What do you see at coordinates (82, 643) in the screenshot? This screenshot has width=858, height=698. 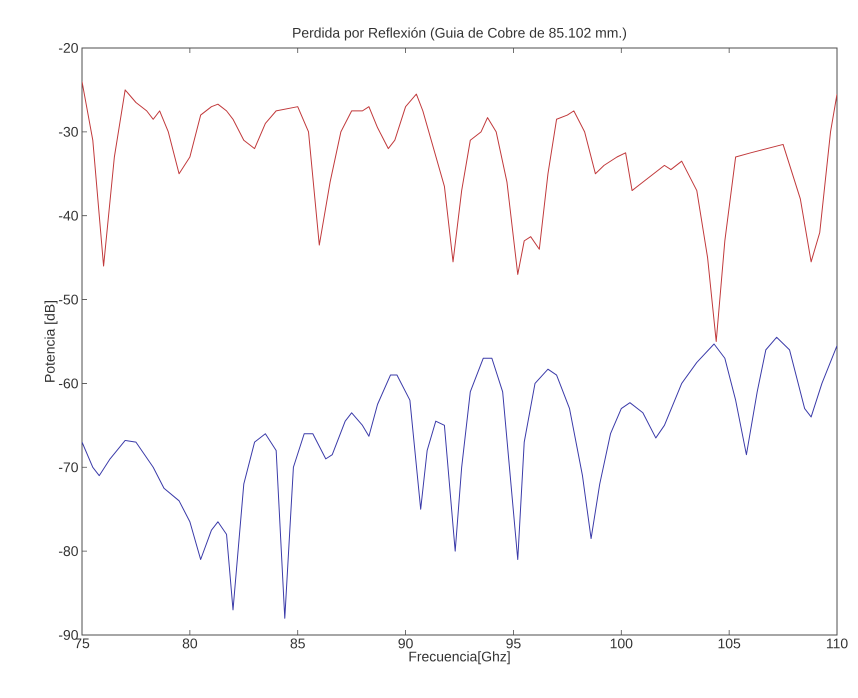 I see `x-tick-label: 75` at bounding box center [82, 643].